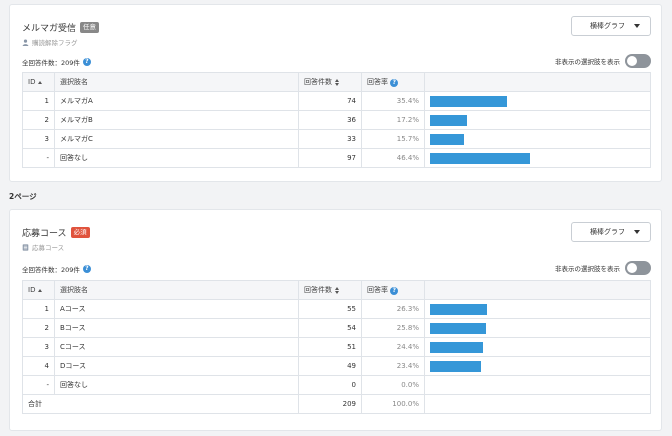  What do you see at coordinates (25, 42) in the screenshot?
I see `user-icon` at bounding box center [25, 42].